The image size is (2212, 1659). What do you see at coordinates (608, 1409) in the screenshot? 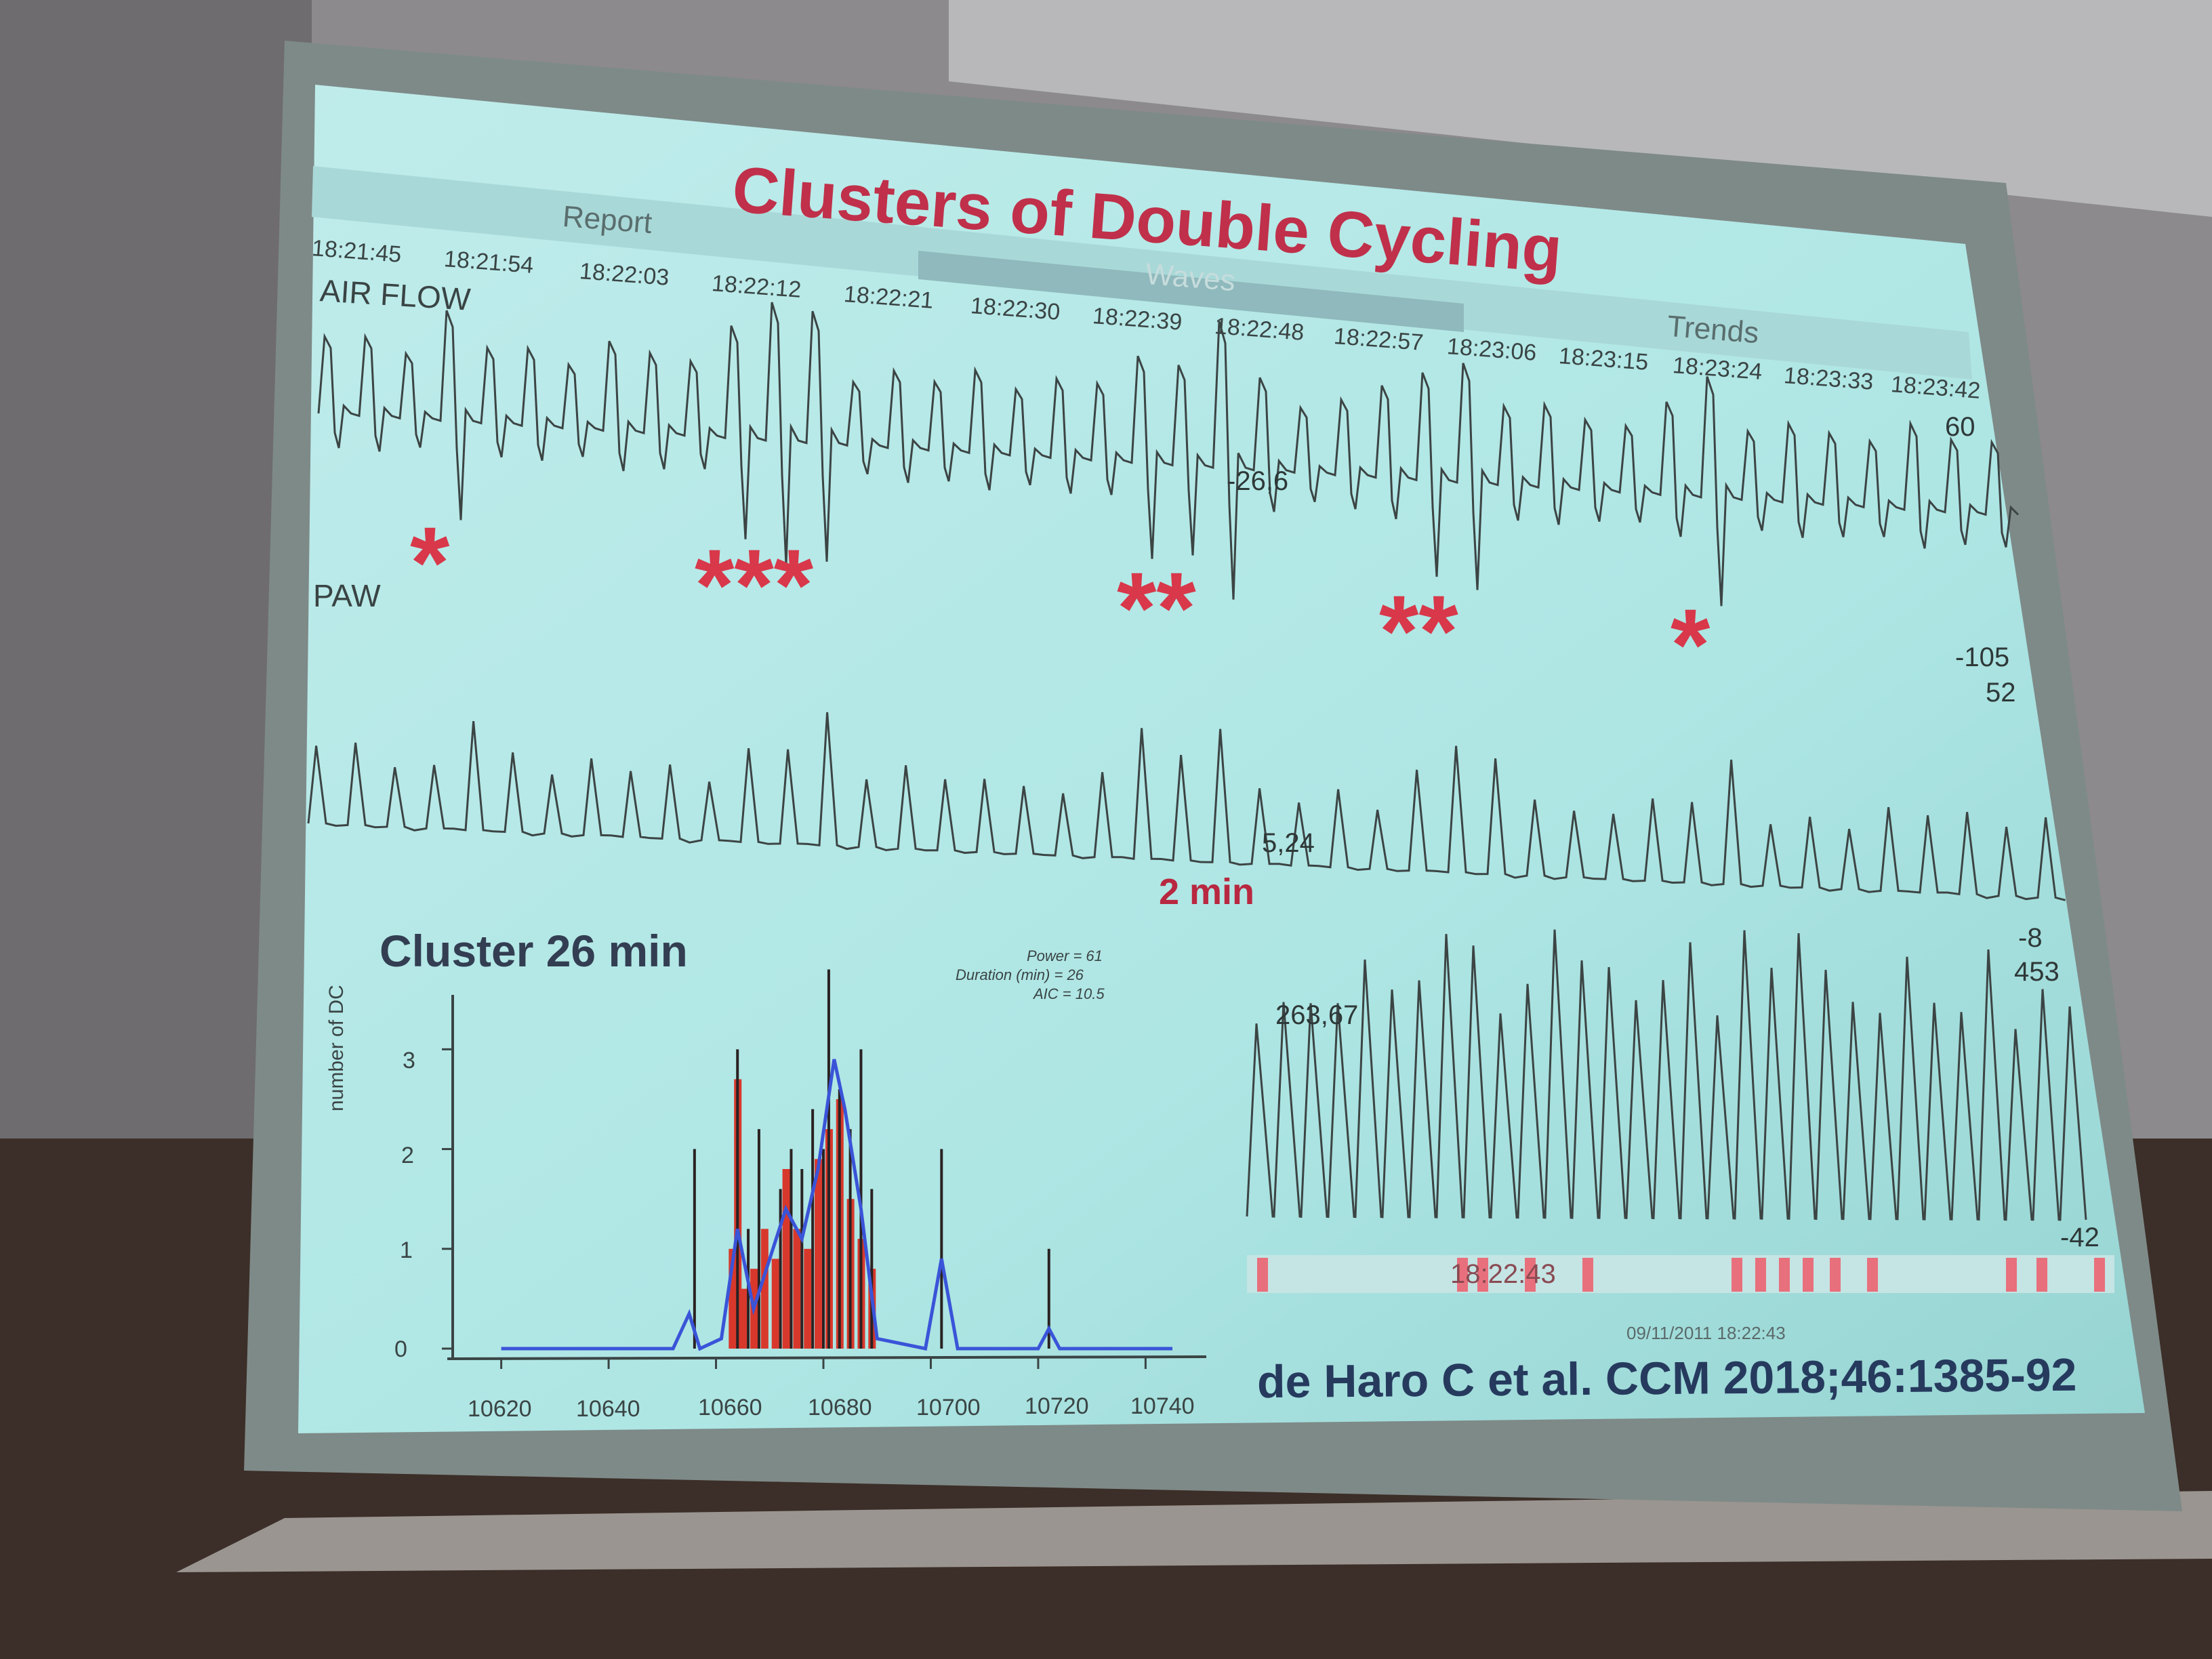
I see `x-tick-label: 10640` at bounding box center [608, 1409].